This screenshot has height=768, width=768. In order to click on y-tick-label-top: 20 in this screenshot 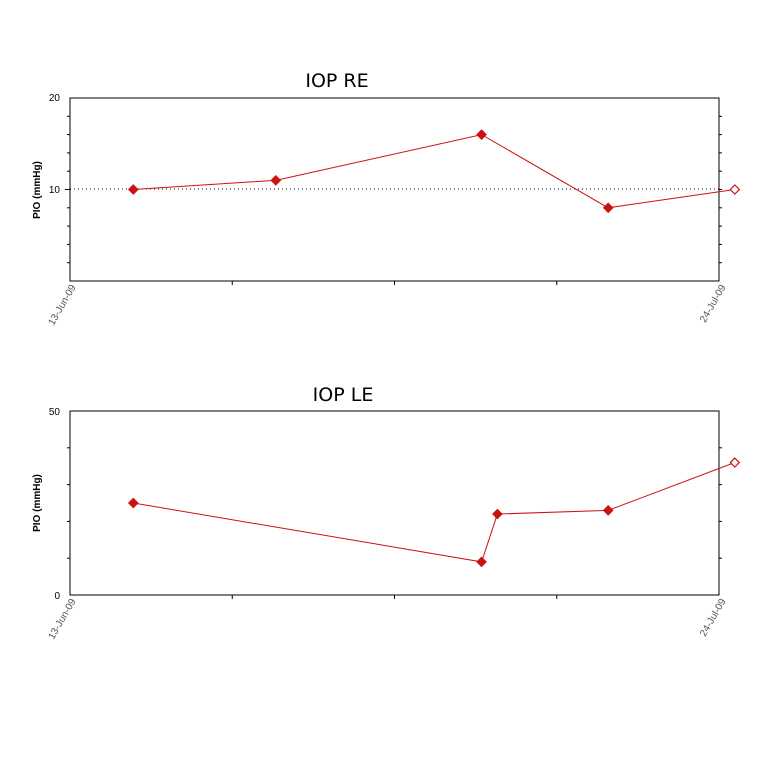, I will do `click(55, 98)`.